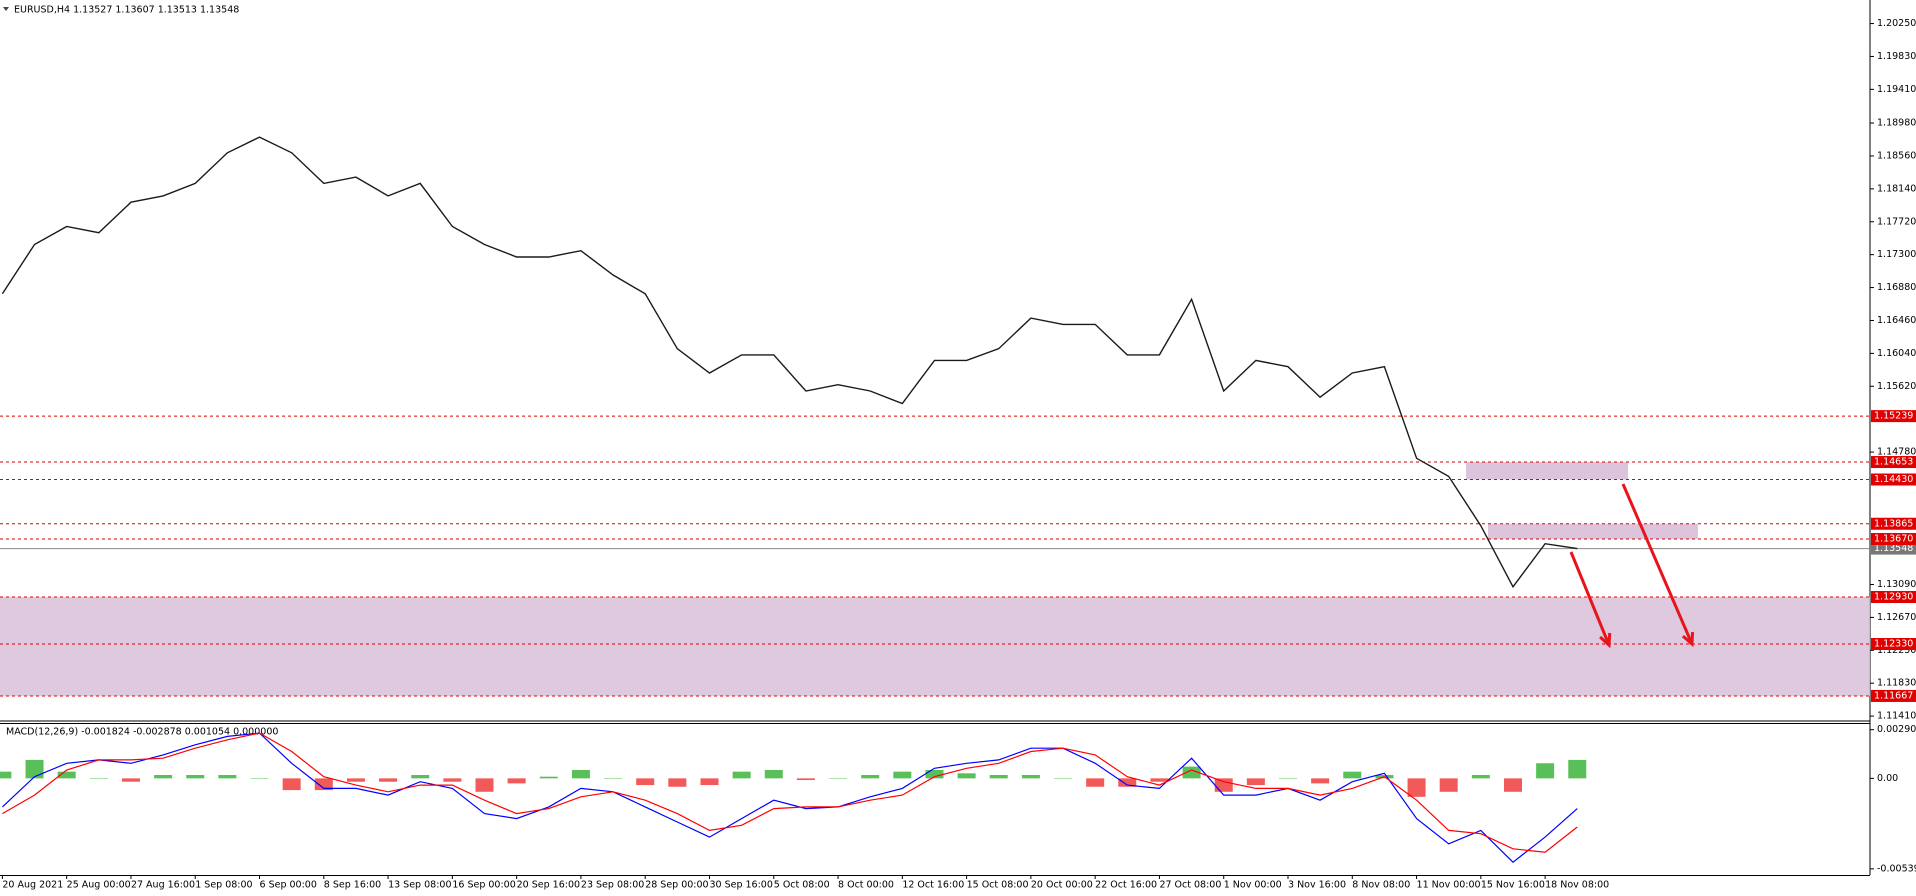 The height and width of the screenshot is (896, 1916). Describe the element at coordinates (1887, 778) in the screenshot. I see `y-tick-label: 0.00` at that location.